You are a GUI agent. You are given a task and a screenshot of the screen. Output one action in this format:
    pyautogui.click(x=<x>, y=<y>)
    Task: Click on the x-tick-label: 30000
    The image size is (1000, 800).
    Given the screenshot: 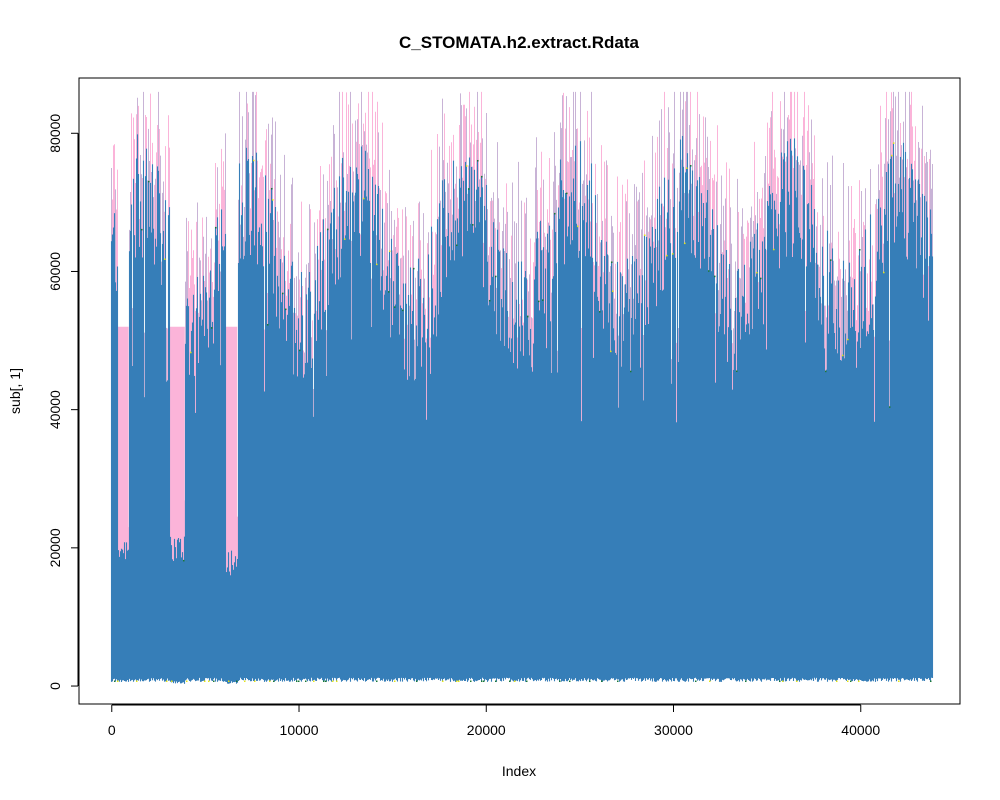 What is the action you would take?
    pyautogui.click(x=673, y=730)
    